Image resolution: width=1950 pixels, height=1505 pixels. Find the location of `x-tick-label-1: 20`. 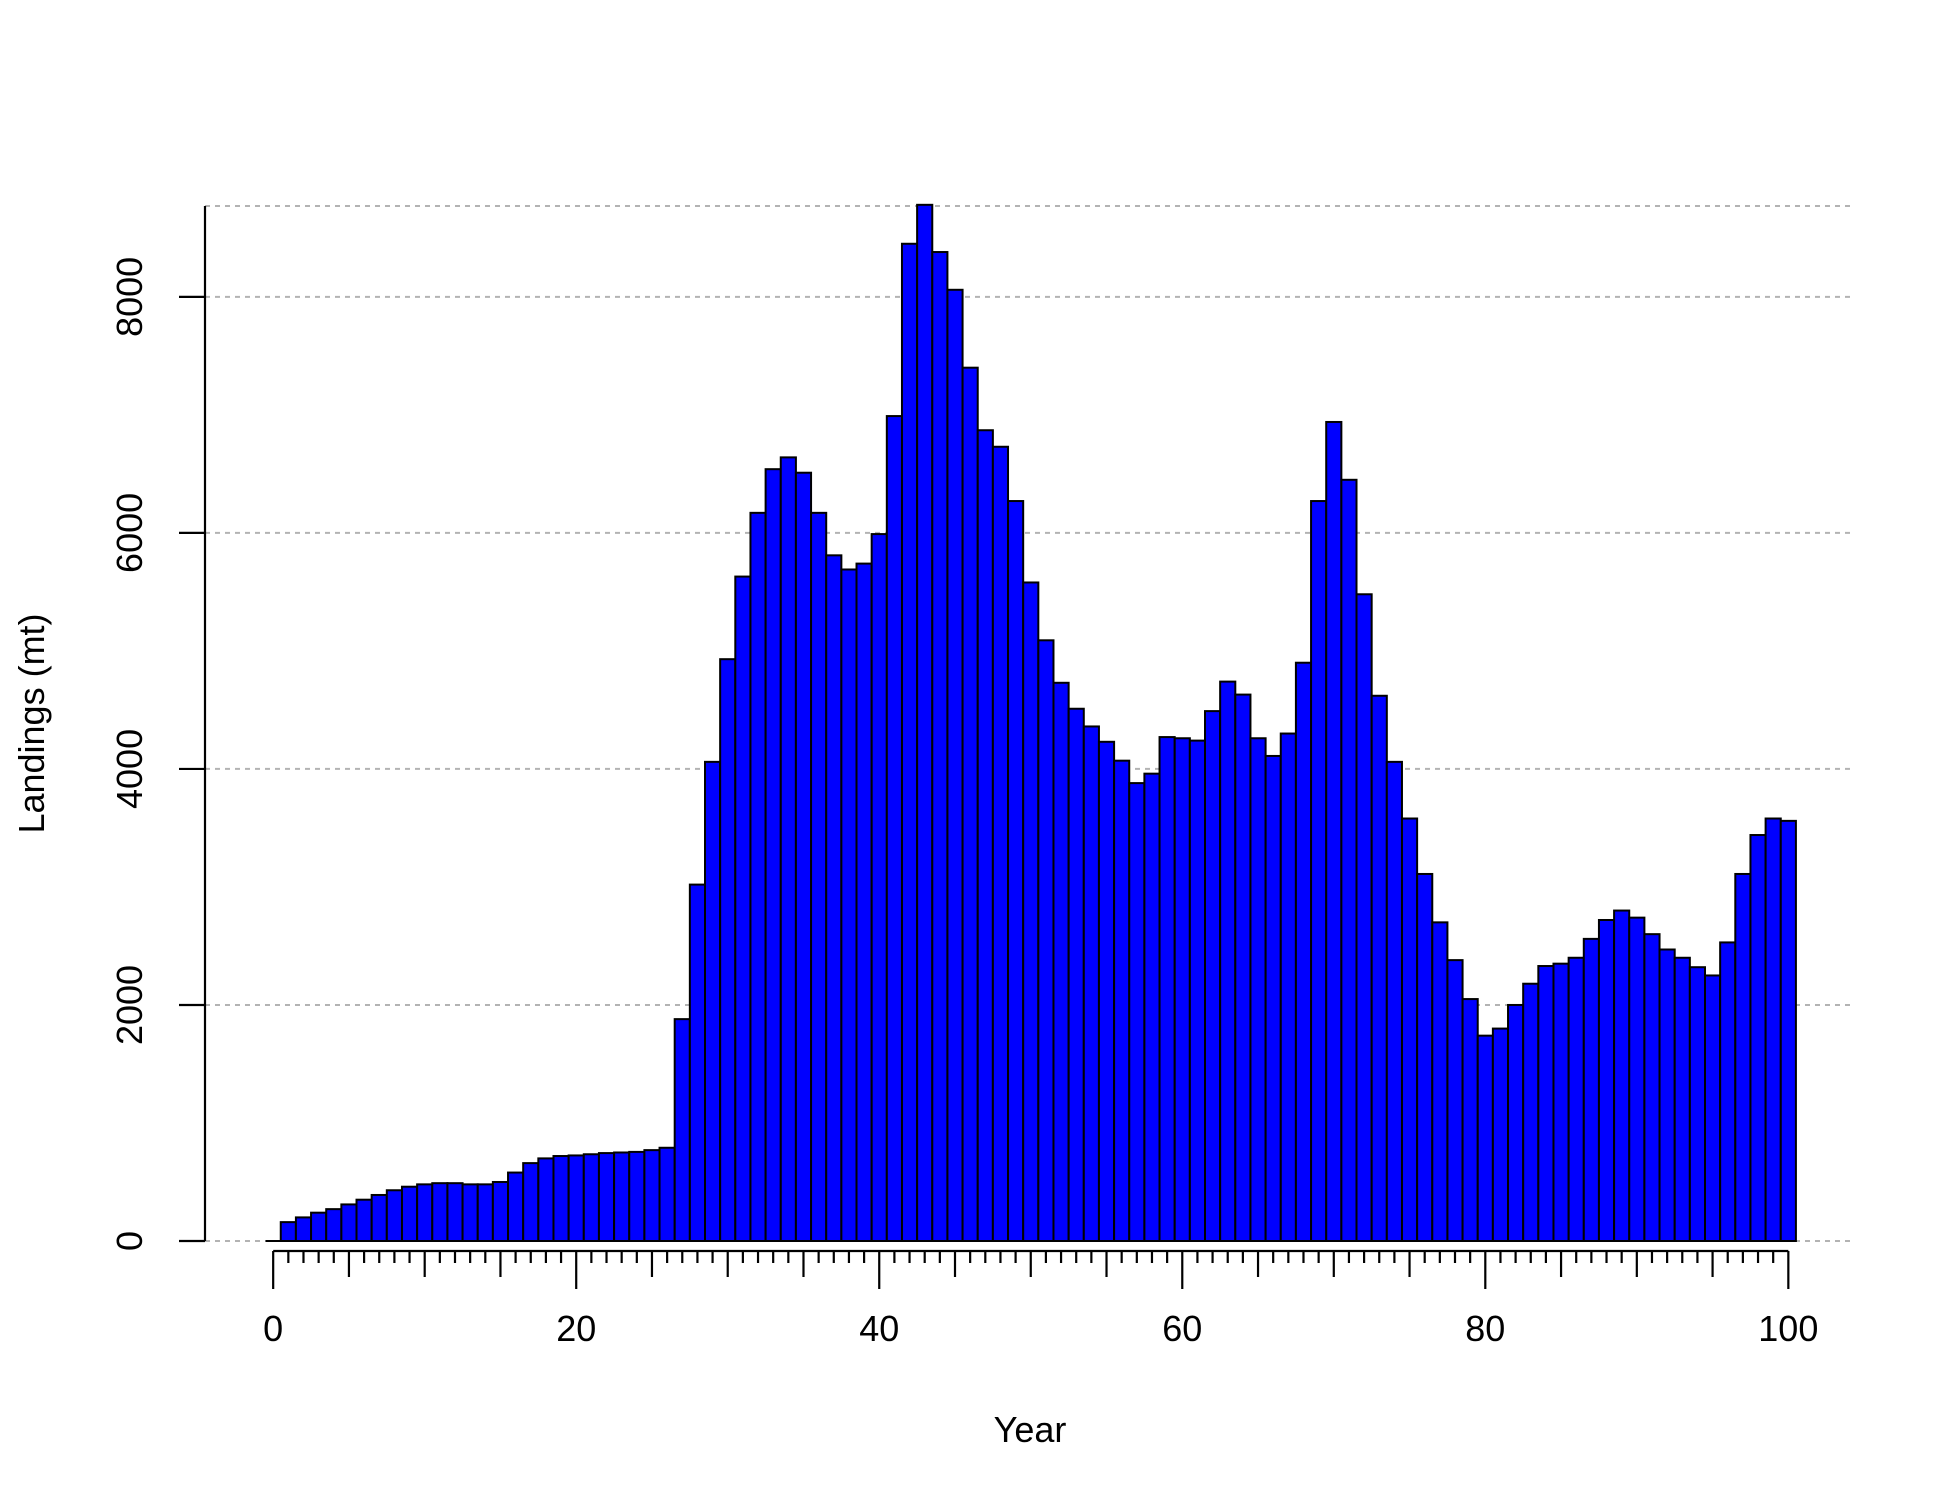

x-tick-label-1: 20 is located at coordinates (576, 1328).